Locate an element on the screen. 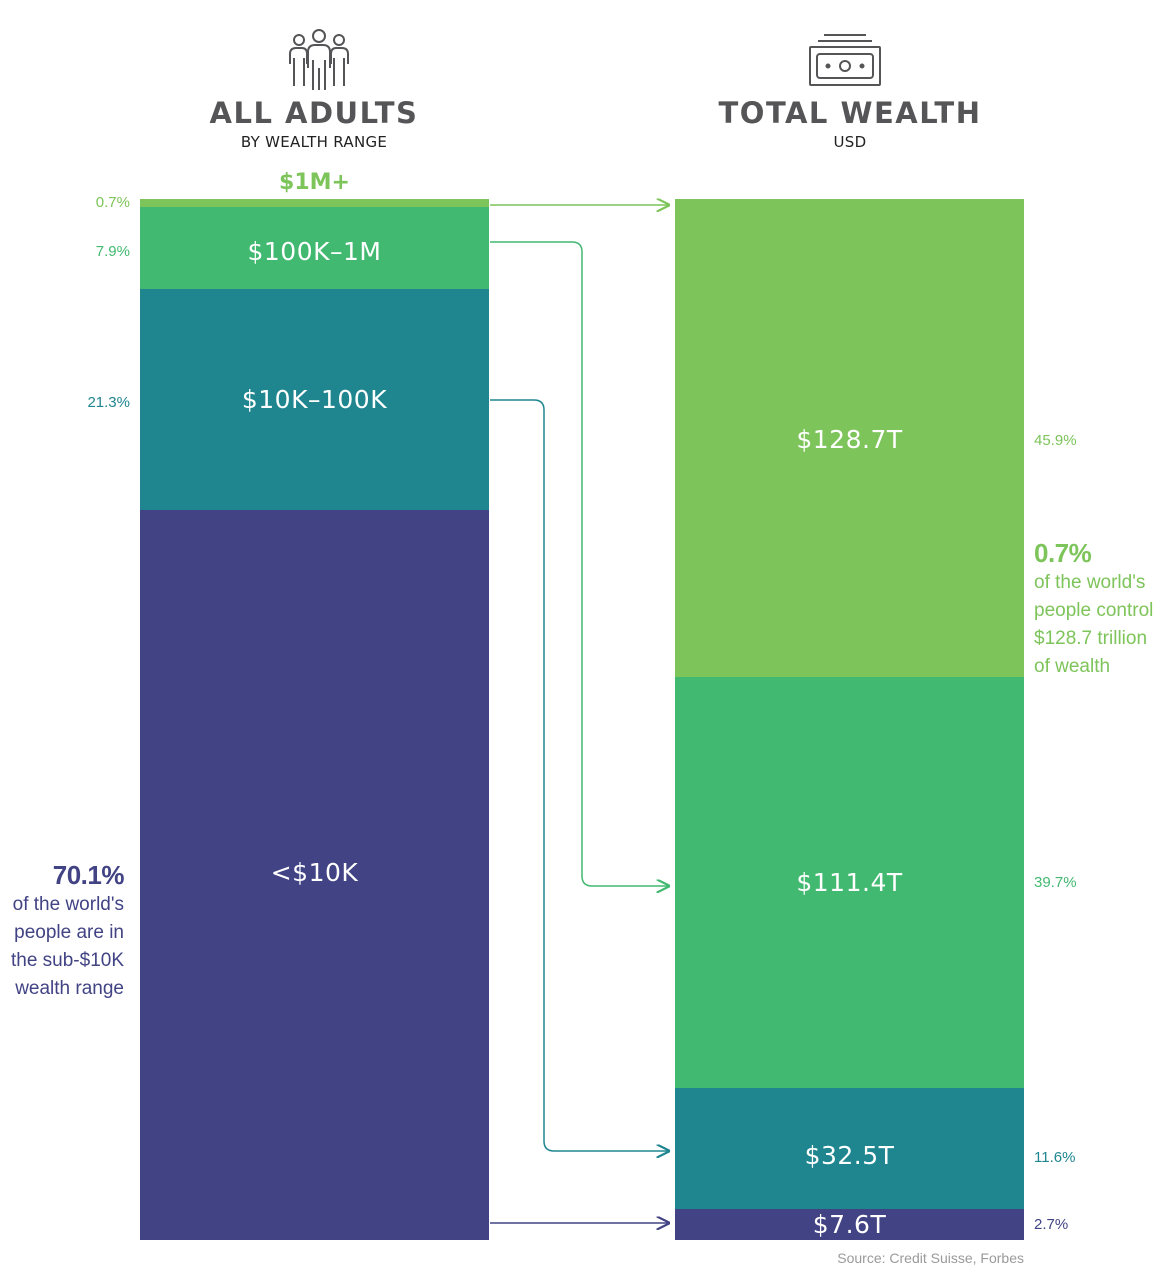  left-pct-1m-plus: 0.7% is located at coordinates (112, 202).